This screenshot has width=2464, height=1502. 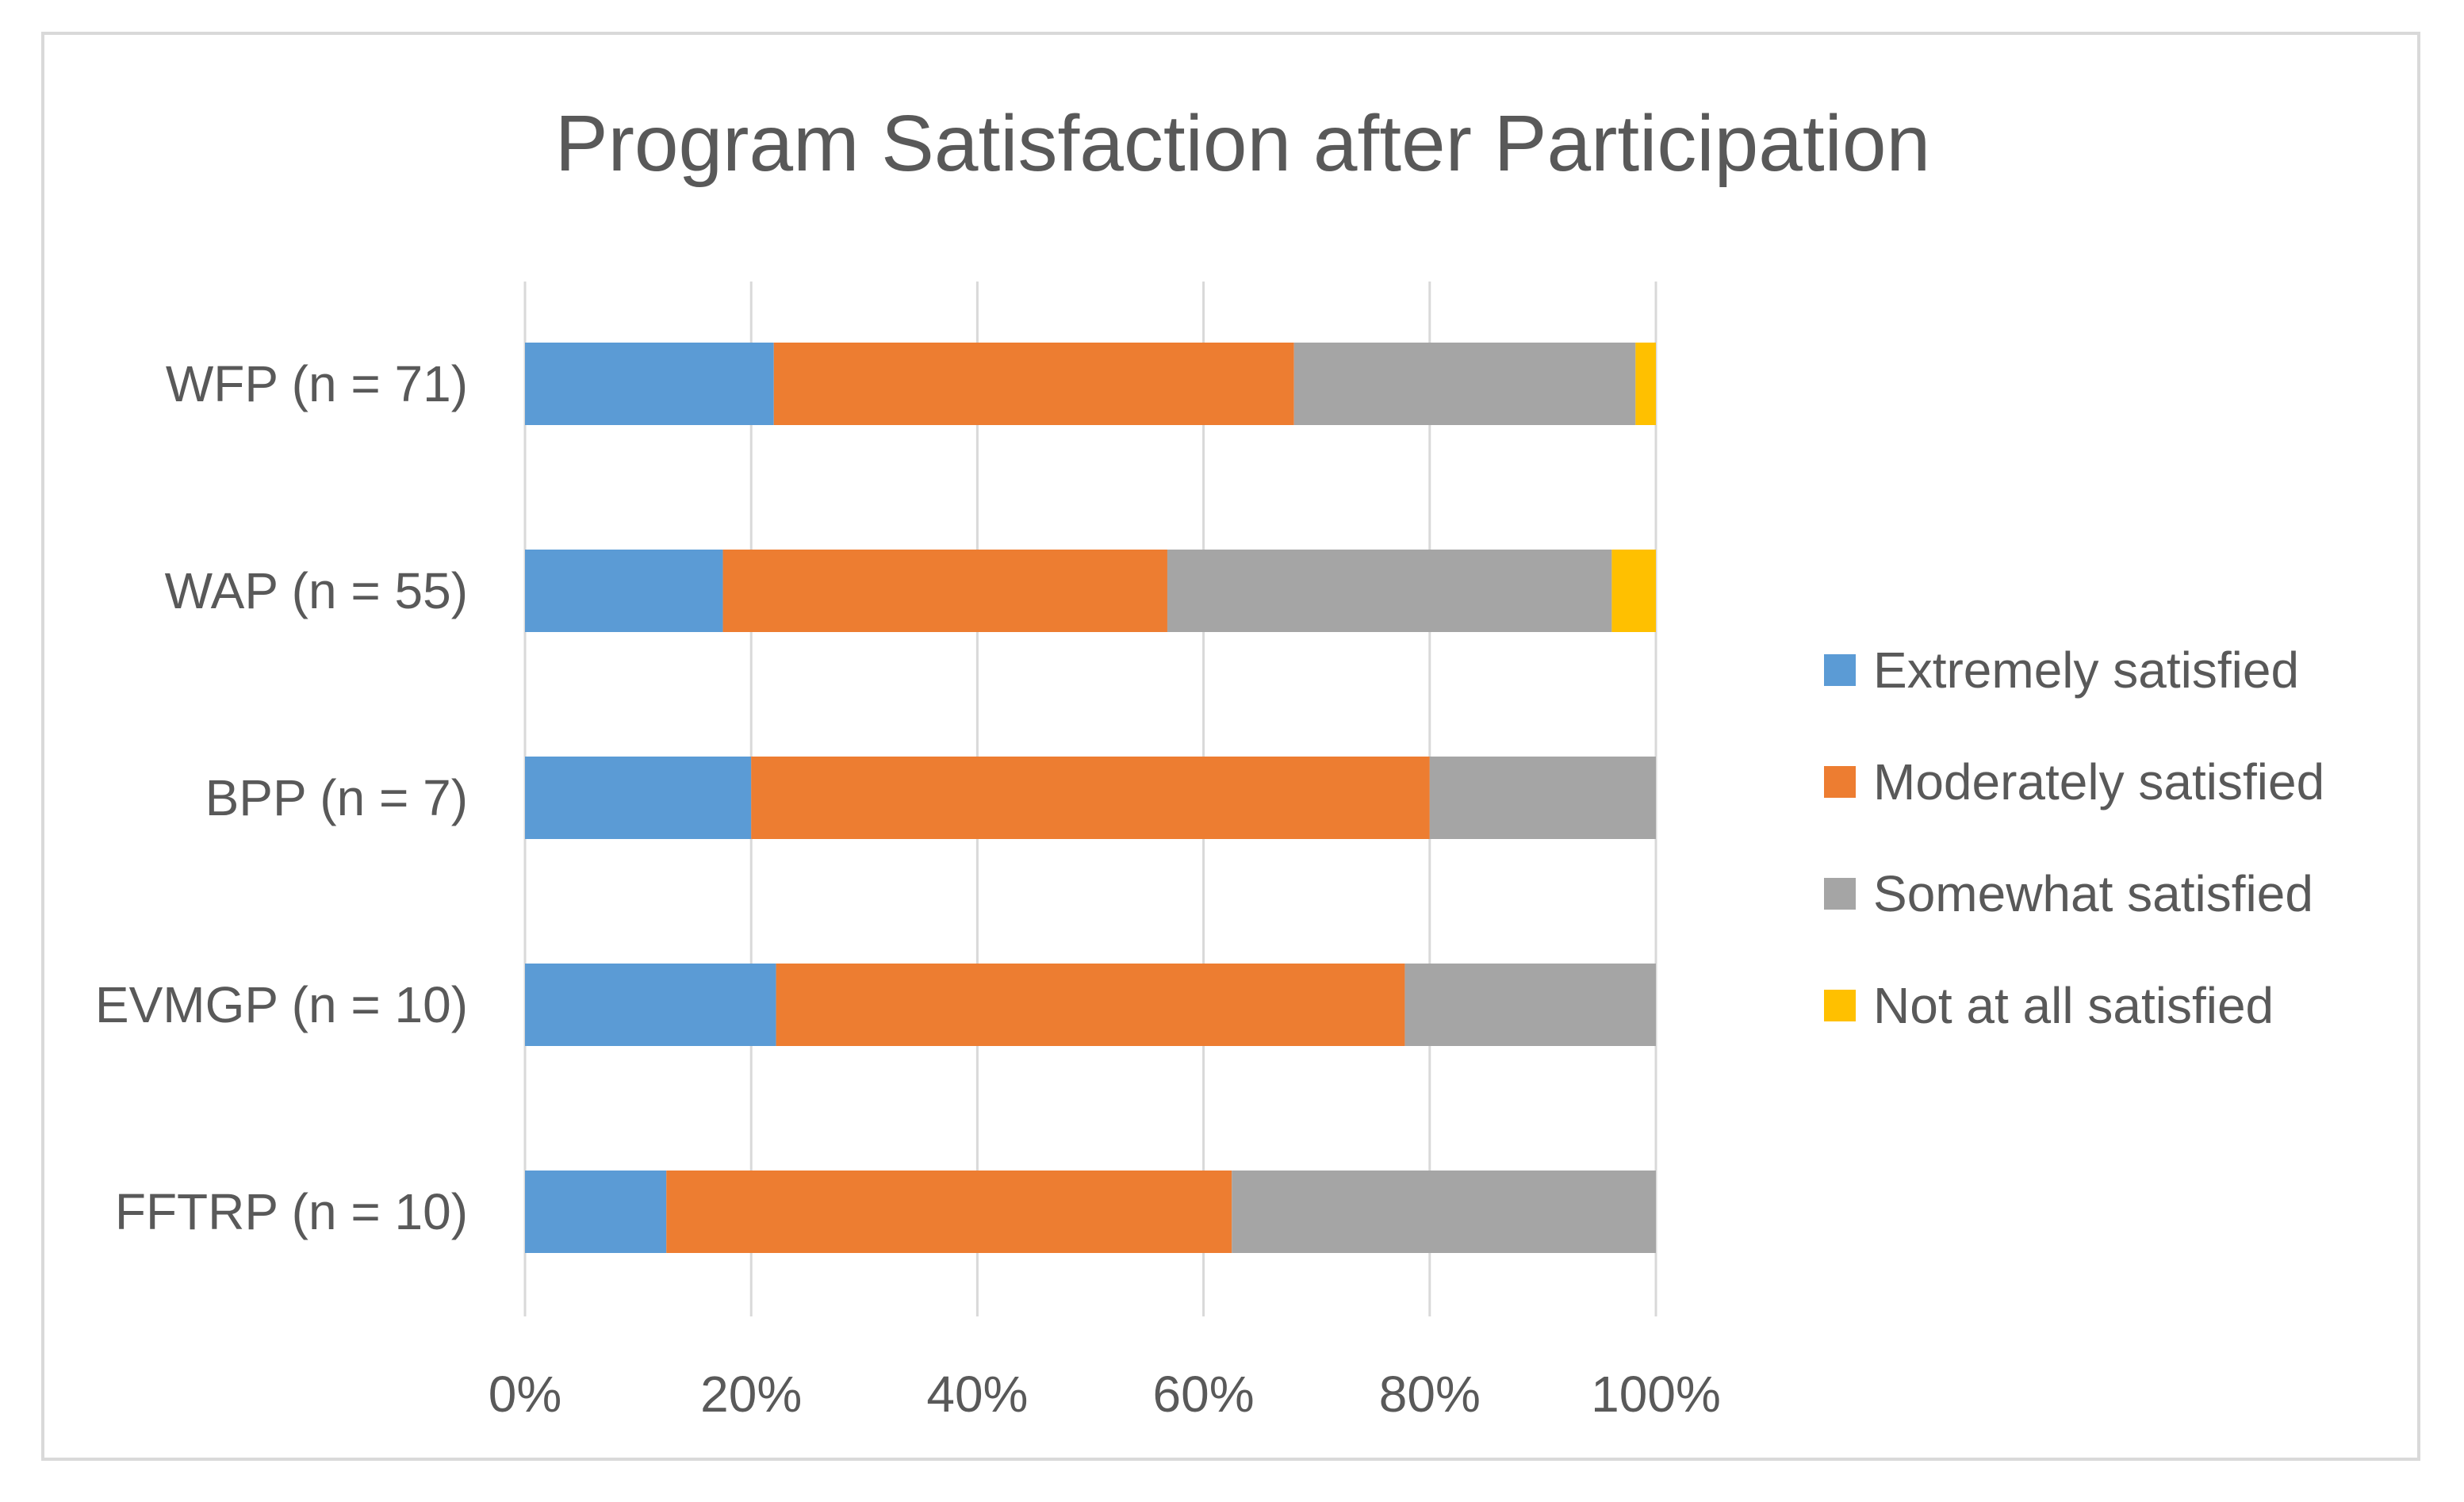 What do you see at coordinates (2098, 781) in the screenshot?
I see `legend-label: Moderately satisfied` at bounding box center [2098, 781].